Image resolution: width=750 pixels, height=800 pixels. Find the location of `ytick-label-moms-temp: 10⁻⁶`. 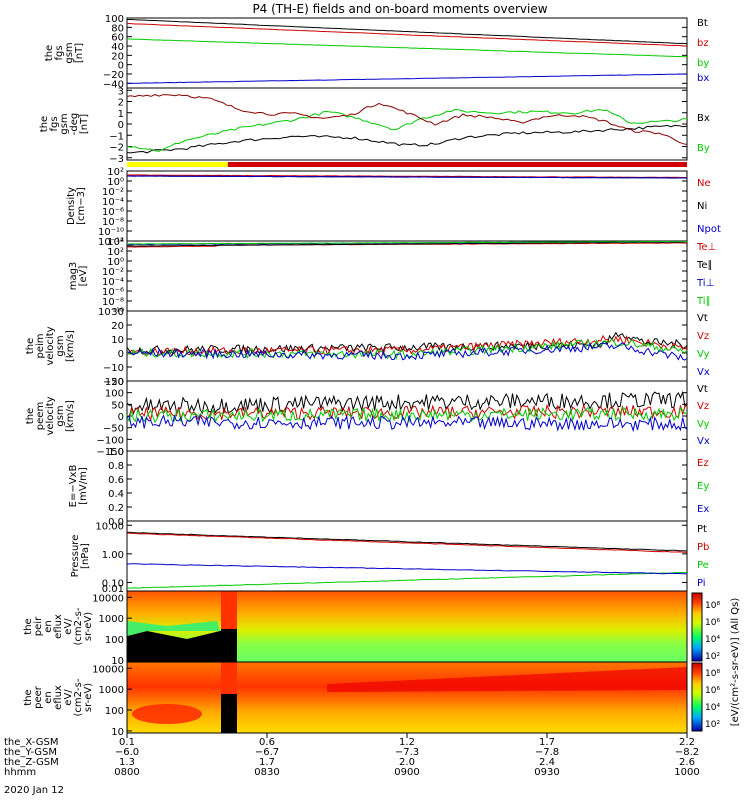

ytick-label-moms-temp: 10⁻⁶ is located at coordinates (113, 292).